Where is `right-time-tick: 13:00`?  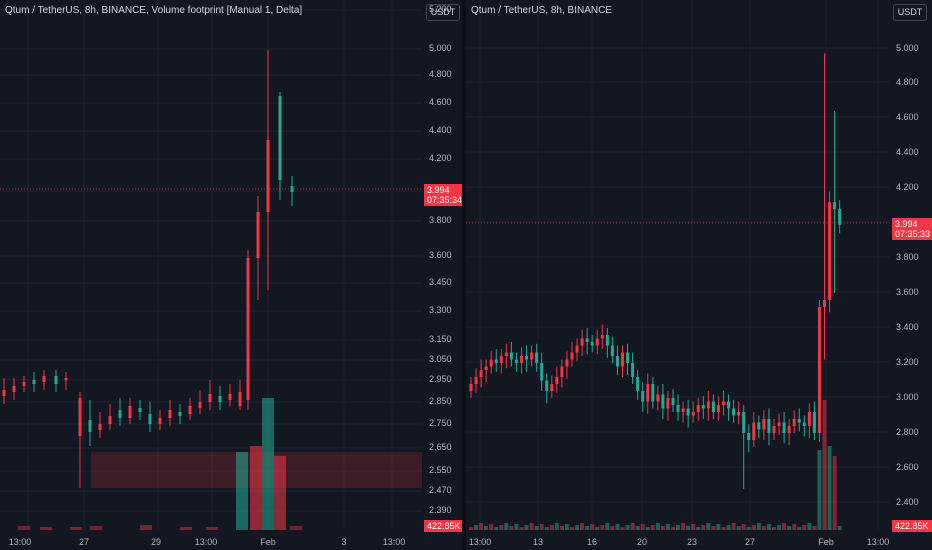 right-time-tick: 13:00 is located at coordinates (480, 542).